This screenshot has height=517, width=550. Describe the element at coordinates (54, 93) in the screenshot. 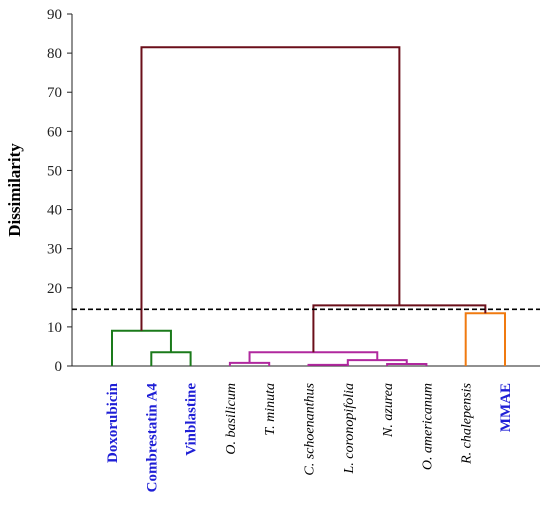

I see `y-tick-label: 70` at that location.